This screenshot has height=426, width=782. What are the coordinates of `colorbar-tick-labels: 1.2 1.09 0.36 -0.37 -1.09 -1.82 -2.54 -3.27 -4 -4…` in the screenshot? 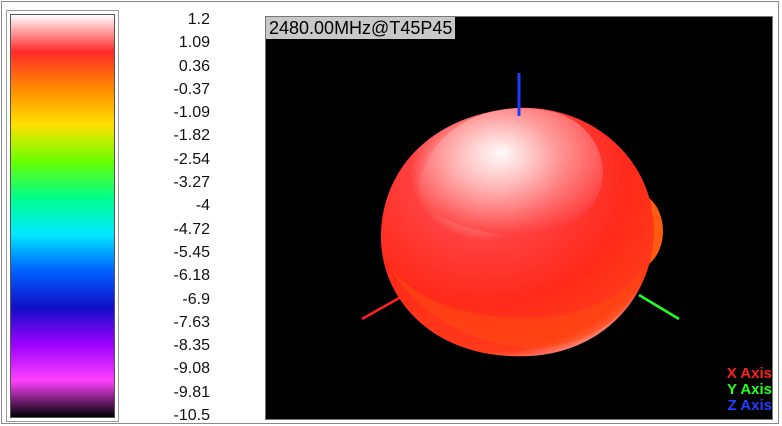 It's located at (164, 217).